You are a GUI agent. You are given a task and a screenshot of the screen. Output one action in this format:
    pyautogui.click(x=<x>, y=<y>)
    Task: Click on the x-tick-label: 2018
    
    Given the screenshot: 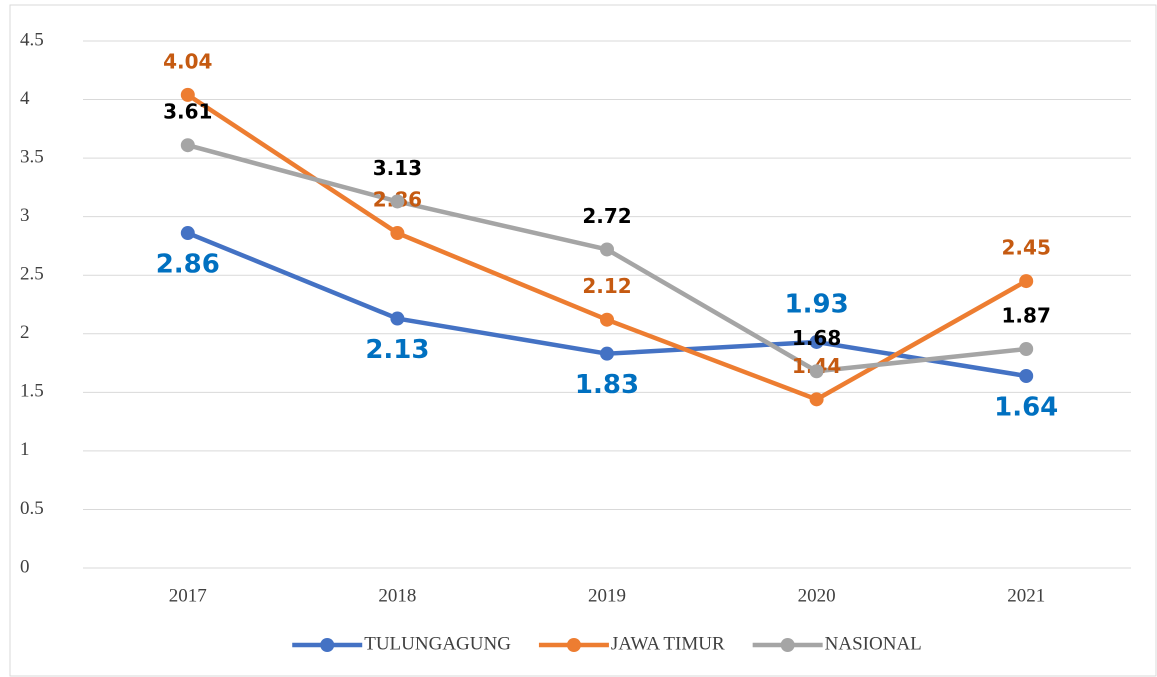 What is the action you would take?
    pyautogui.click(x=397, y=595)
    